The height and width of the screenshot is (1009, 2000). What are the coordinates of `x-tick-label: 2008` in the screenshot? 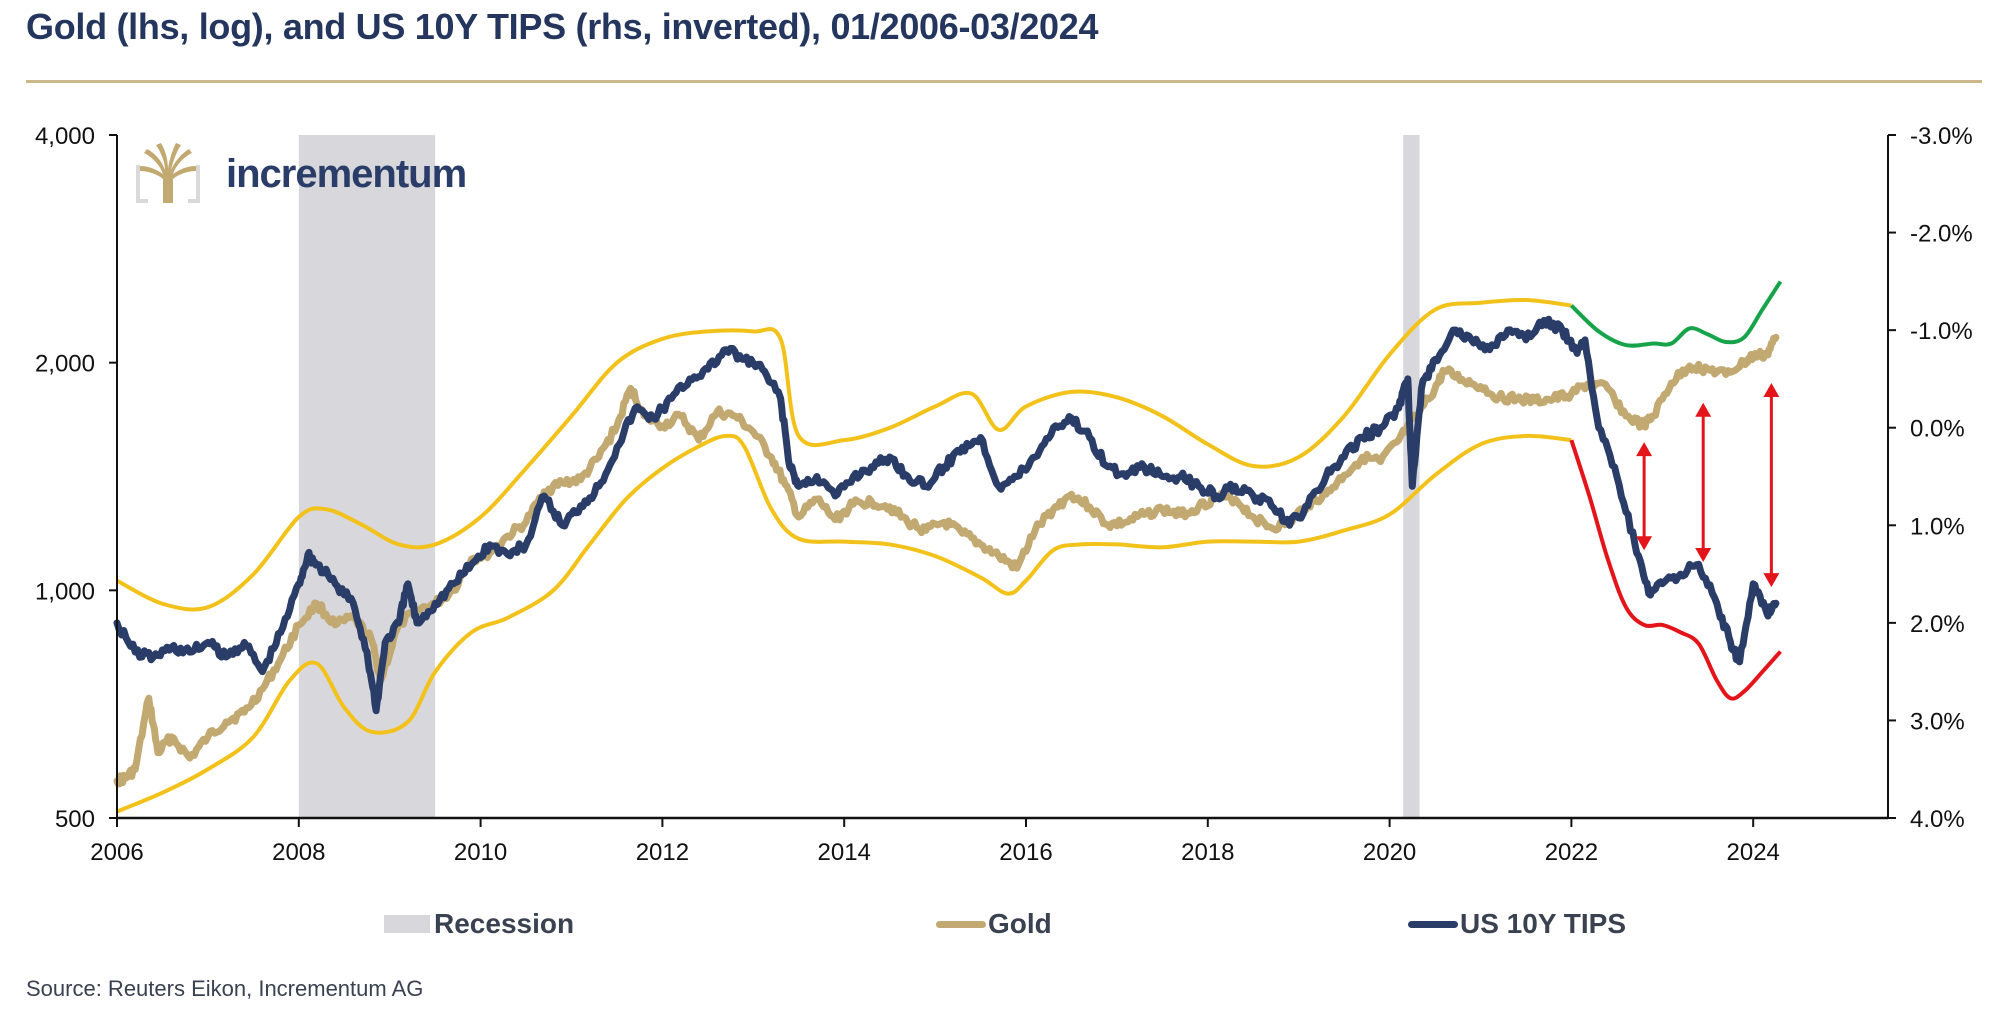 It's located at (298, 852).